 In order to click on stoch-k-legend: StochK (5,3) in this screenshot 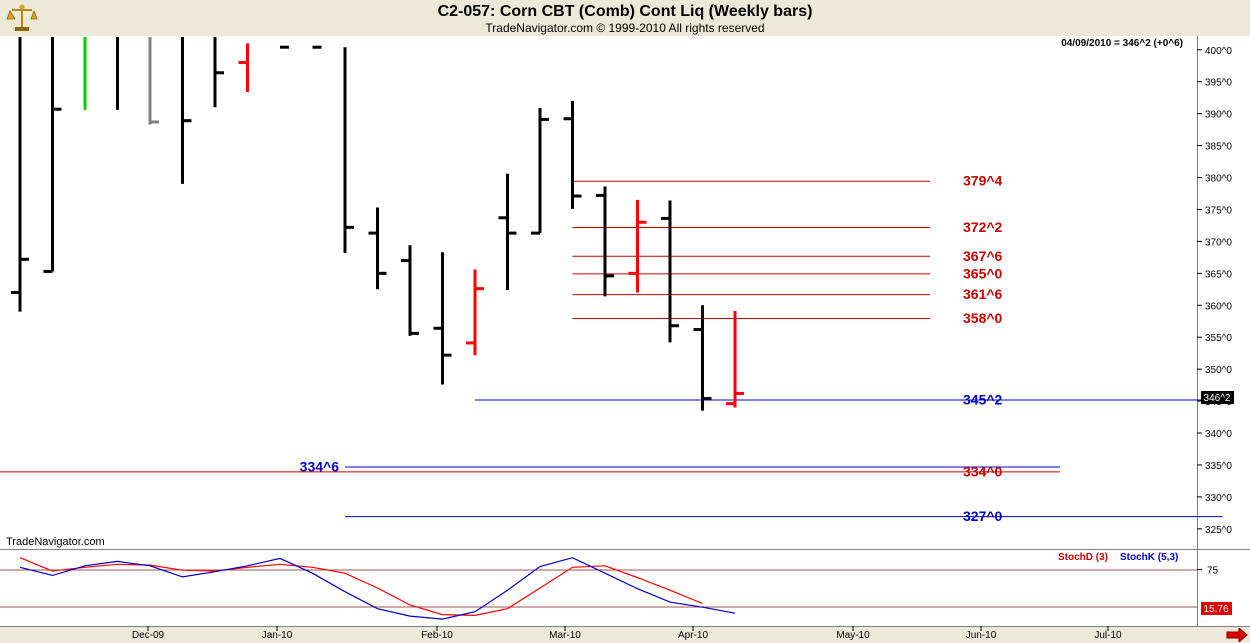, I will do `click(1149, 557)`.